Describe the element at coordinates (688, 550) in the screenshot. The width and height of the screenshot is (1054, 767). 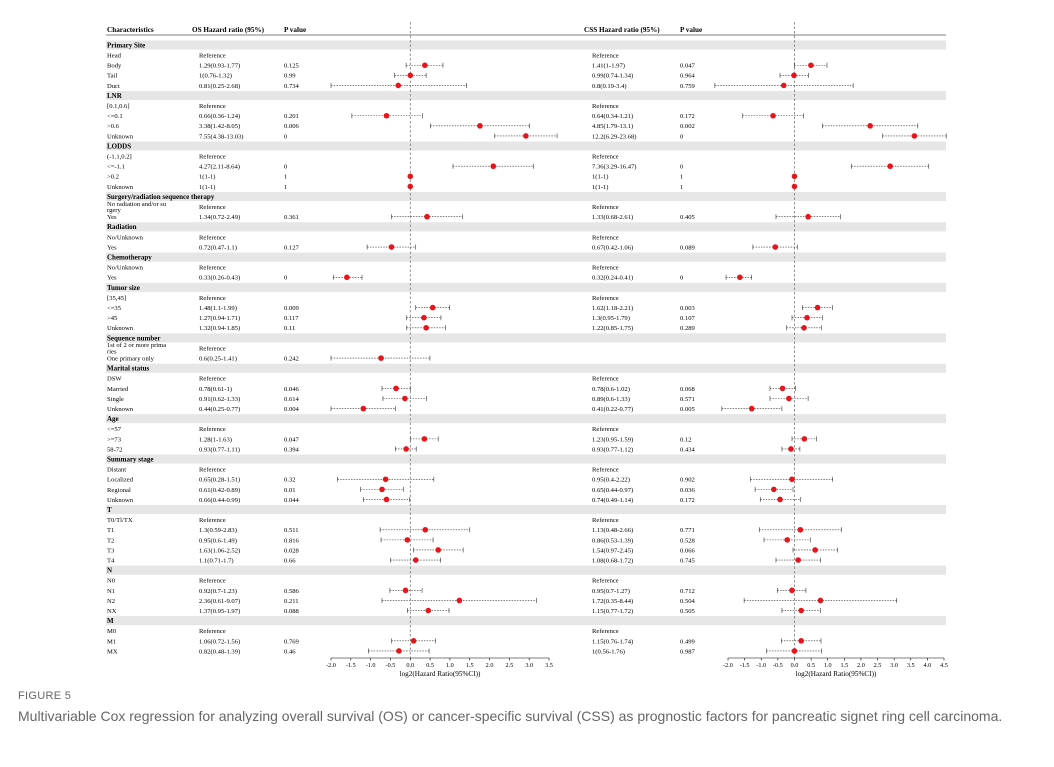
I see `css-p-value: 0.066` at that location.